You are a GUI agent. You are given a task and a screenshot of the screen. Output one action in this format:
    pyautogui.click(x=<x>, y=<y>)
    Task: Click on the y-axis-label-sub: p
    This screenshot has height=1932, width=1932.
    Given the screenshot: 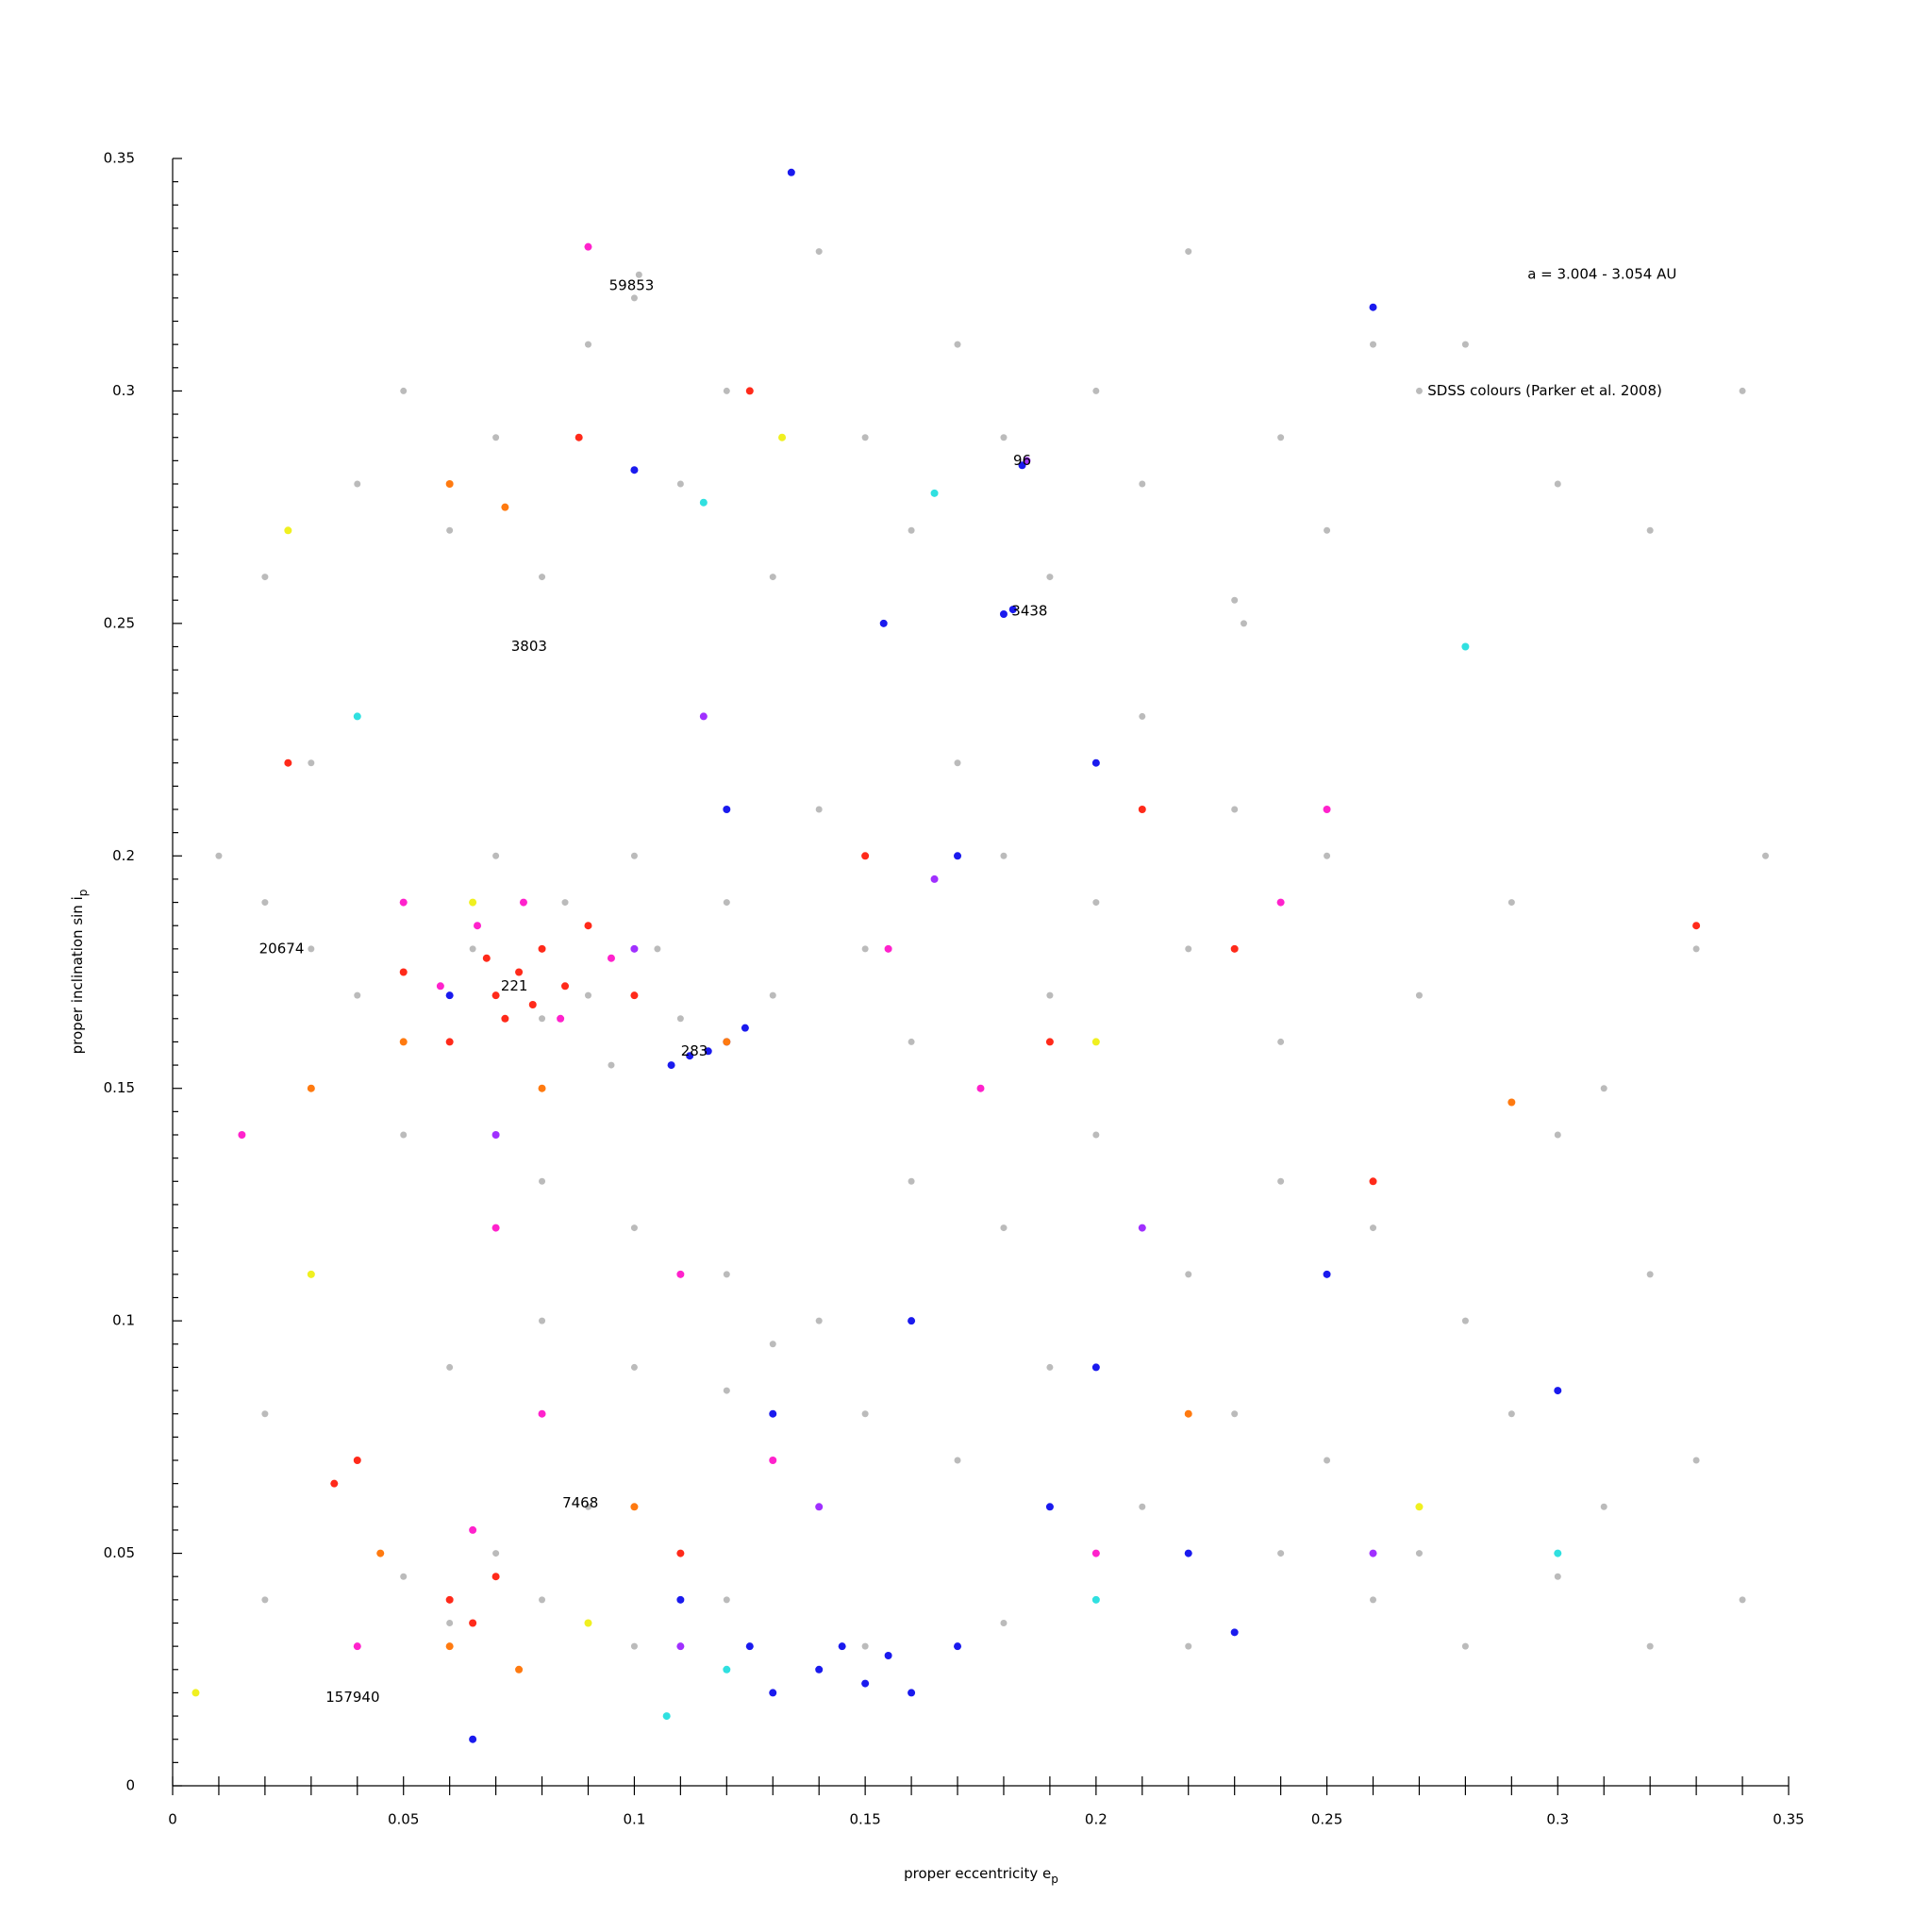 What is the action you would take?
    pyautogui.click(x=83, y=893)
    